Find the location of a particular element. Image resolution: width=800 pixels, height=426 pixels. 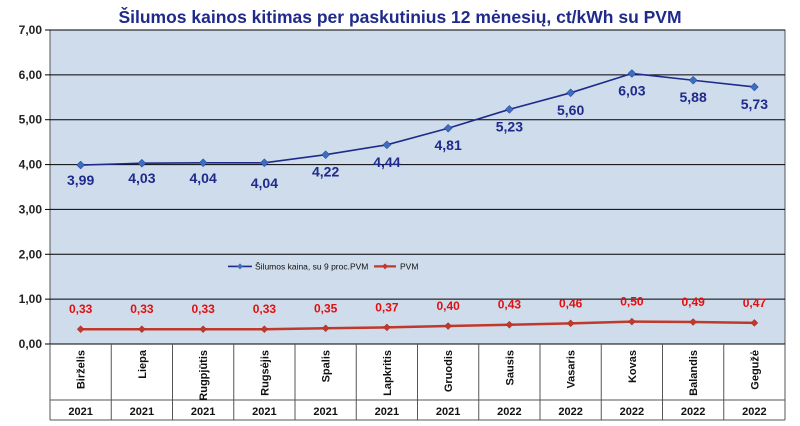

x-category-label: Vasaris is located at coordinates (572, 369).